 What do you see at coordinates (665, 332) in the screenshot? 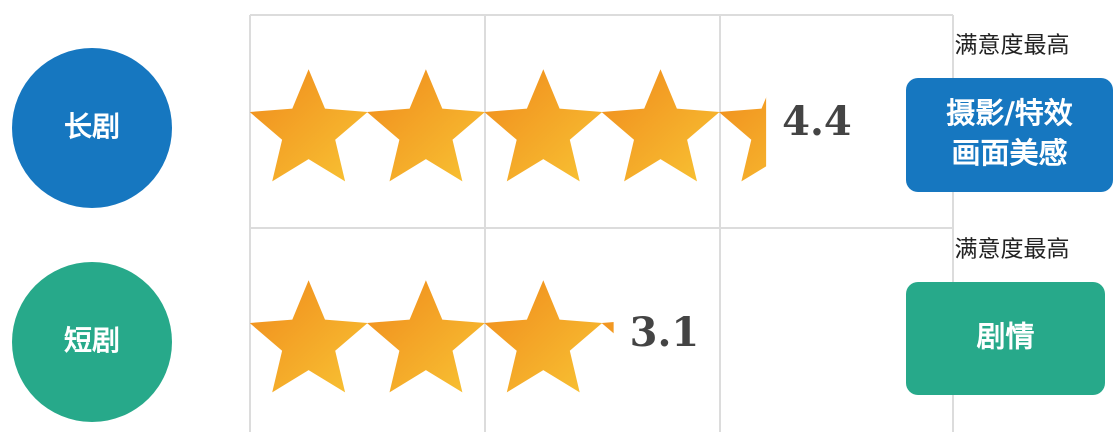
I see `value-label: 3.1` at bounding box center [665, 332].